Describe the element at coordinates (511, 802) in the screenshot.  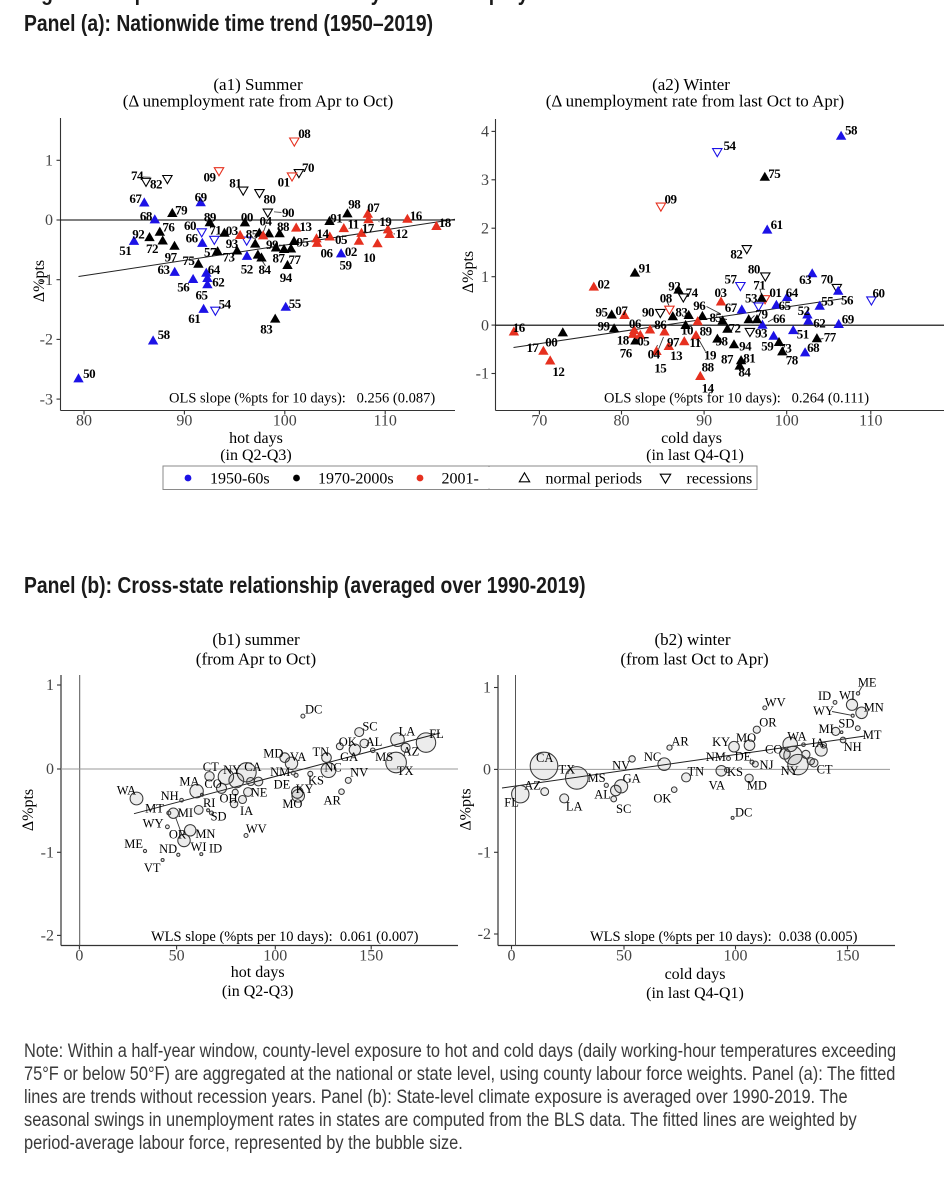
I see `svg-text: FL` at that location.